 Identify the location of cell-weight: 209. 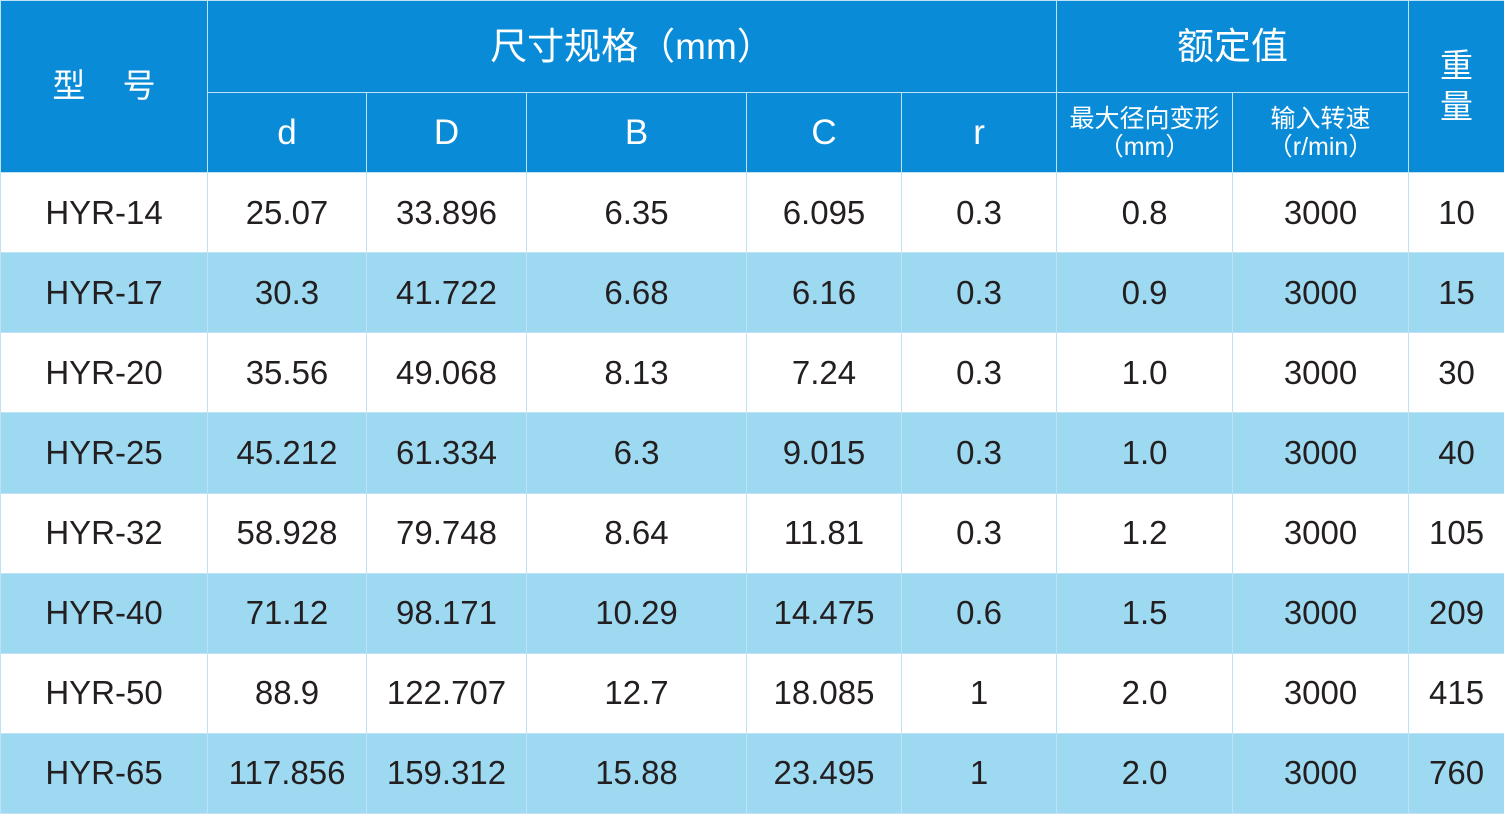
(1456, 613).